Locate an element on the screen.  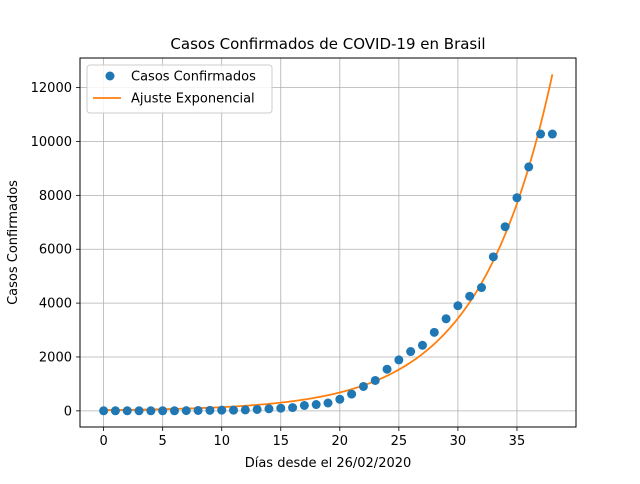
legend-label-casos-confirmados: Casos Confirmados is located at coordinates (193, 77).